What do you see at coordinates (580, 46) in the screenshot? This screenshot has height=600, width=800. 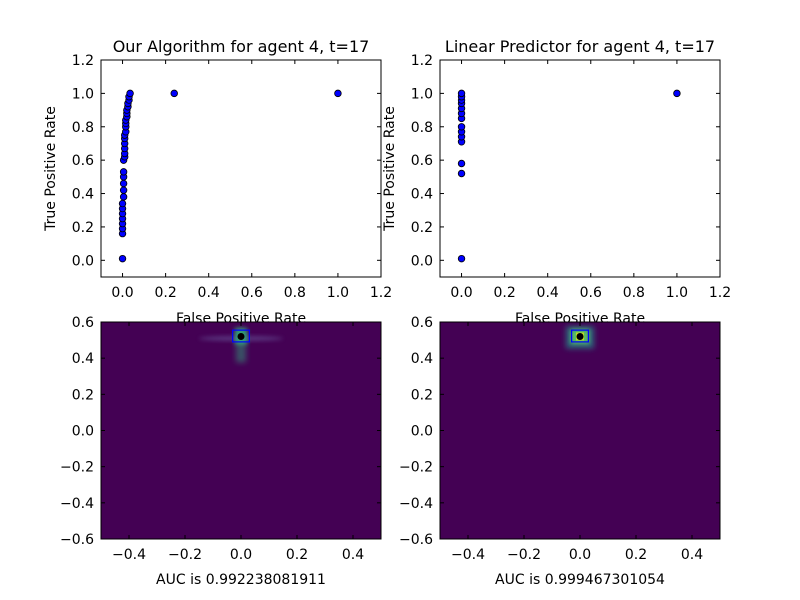 I see `chart-title-2: Linear Predictor for agent 4, t=17` at bounding box center [580, 46].